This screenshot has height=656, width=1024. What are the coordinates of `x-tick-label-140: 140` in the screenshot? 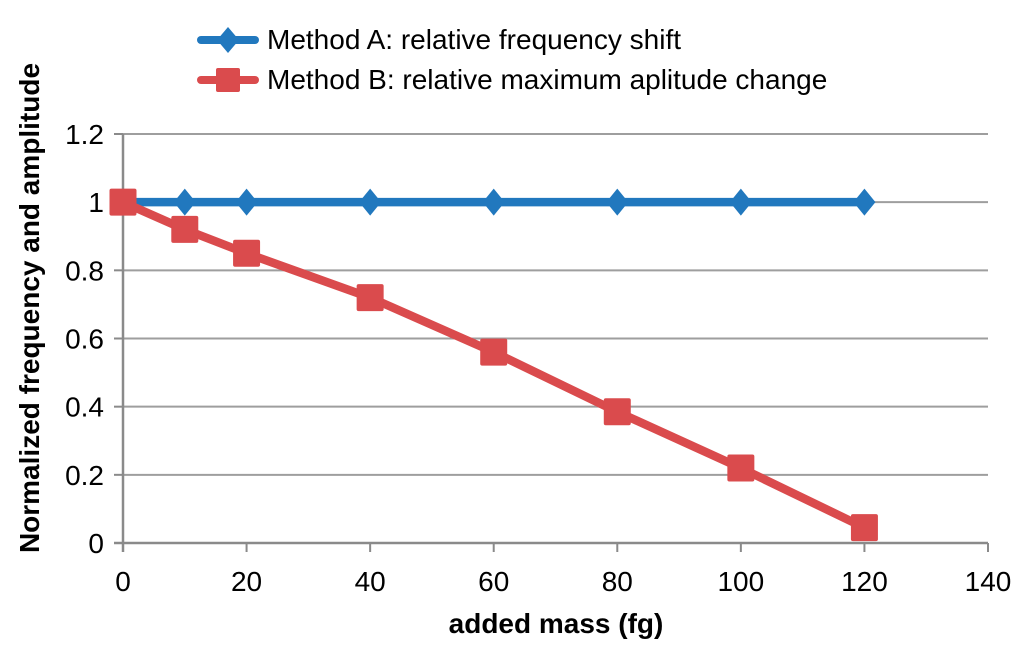 It's located at (988, 581).